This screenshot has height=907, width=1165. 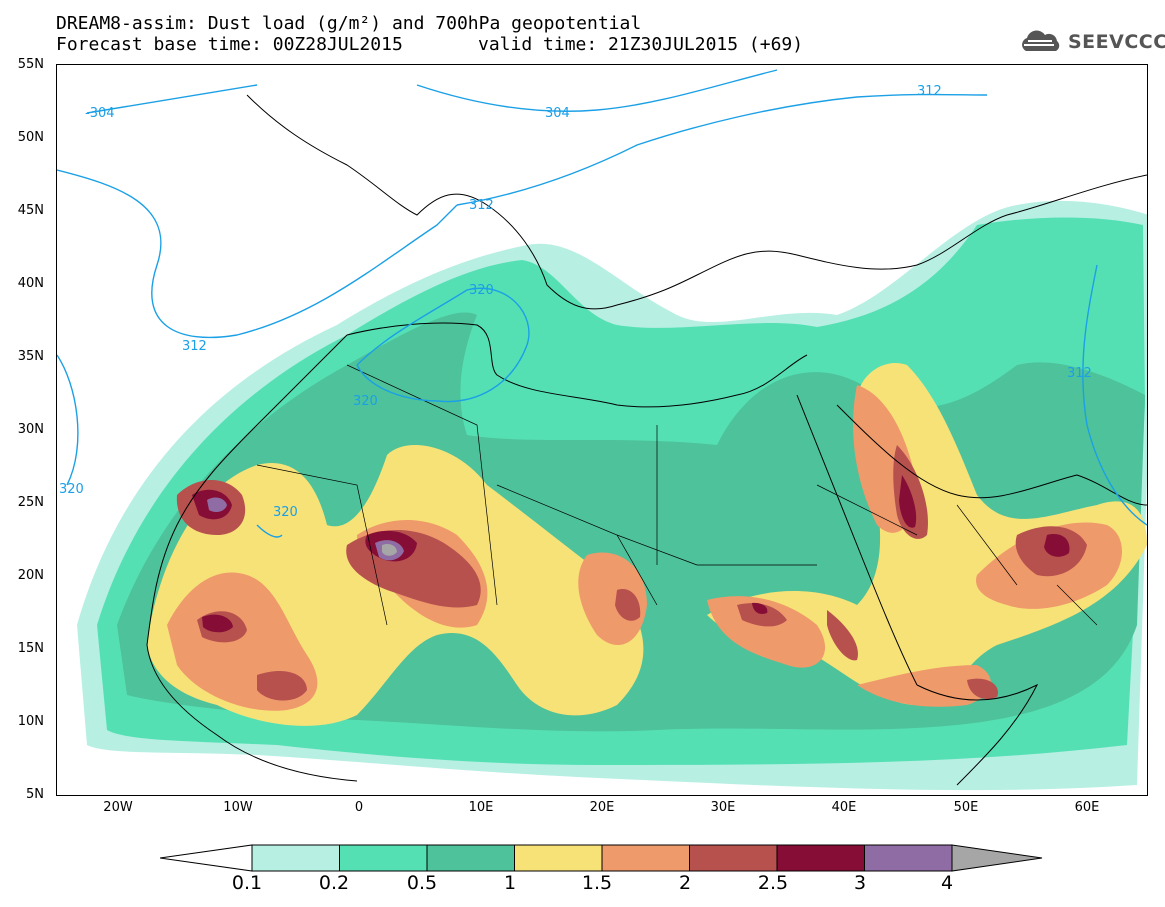 I want to click on contour-304-east, so click(x=597, y=90).